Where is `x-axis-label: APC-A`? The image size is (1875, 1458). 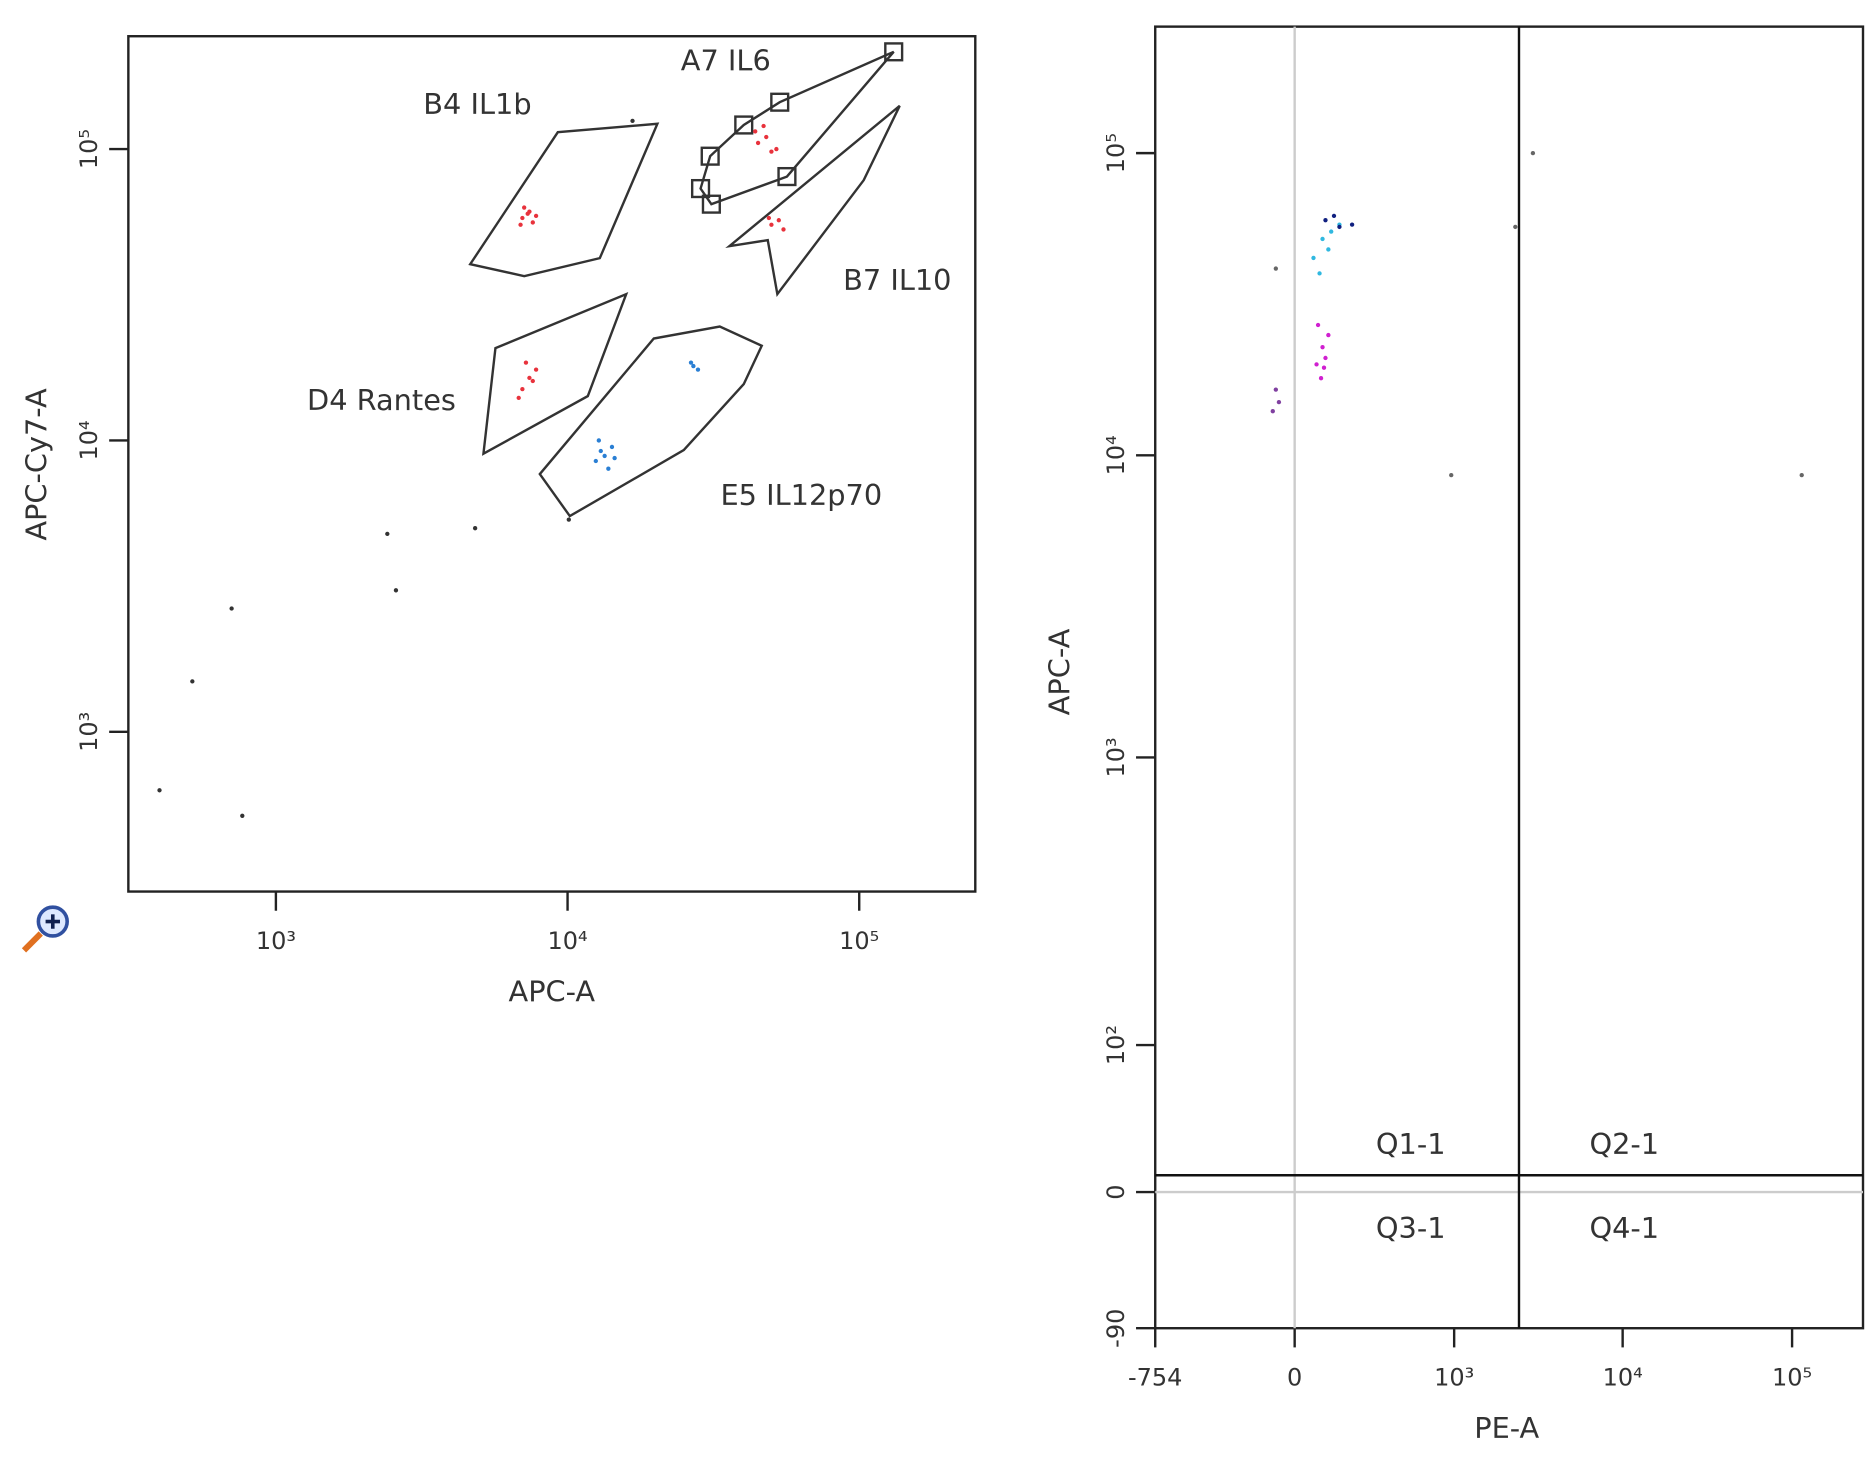 x-axis-label: APC-A is located at coordinates (552, 992).